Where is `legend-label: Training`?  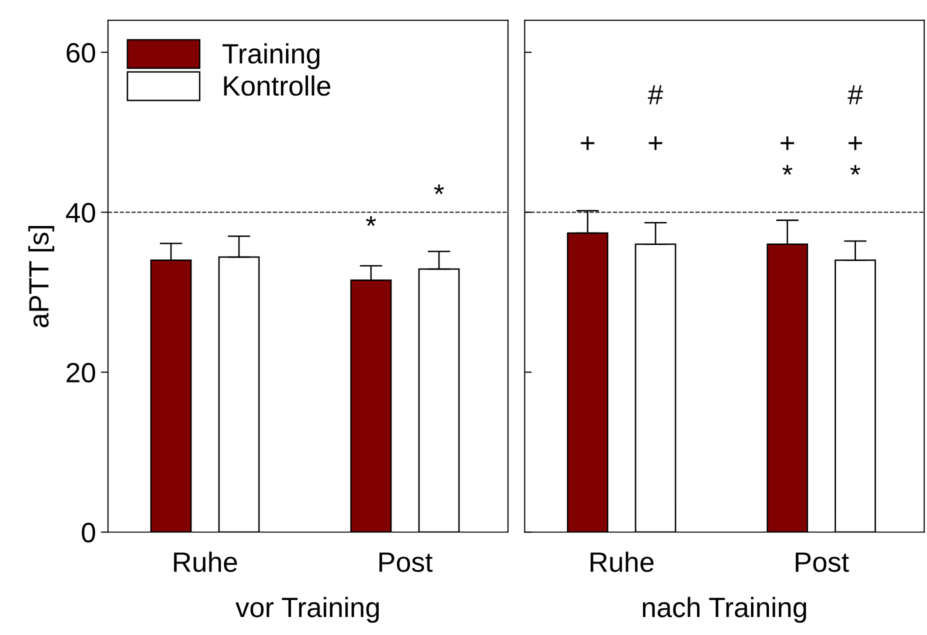 legend-label: Training is located at coordinates (271, 56).